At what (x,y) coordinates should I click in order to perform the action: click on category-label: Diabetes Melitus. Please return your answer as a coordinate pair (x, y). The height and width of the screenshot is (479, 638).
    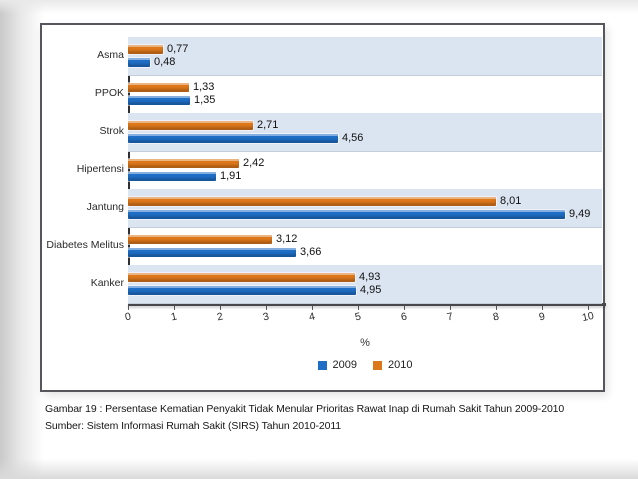
    Looking at the image, I should click on (85, 245).